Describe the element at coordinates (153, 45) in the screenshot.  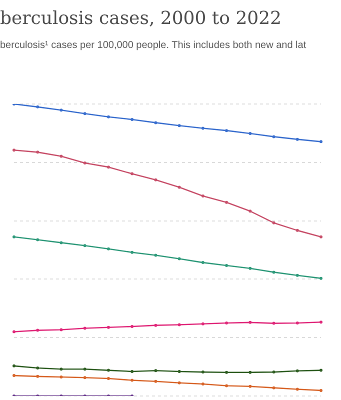
I see `chart-subtitle: berculosis¹ cases per 100,000 people. This includes both new and lat` at that location.